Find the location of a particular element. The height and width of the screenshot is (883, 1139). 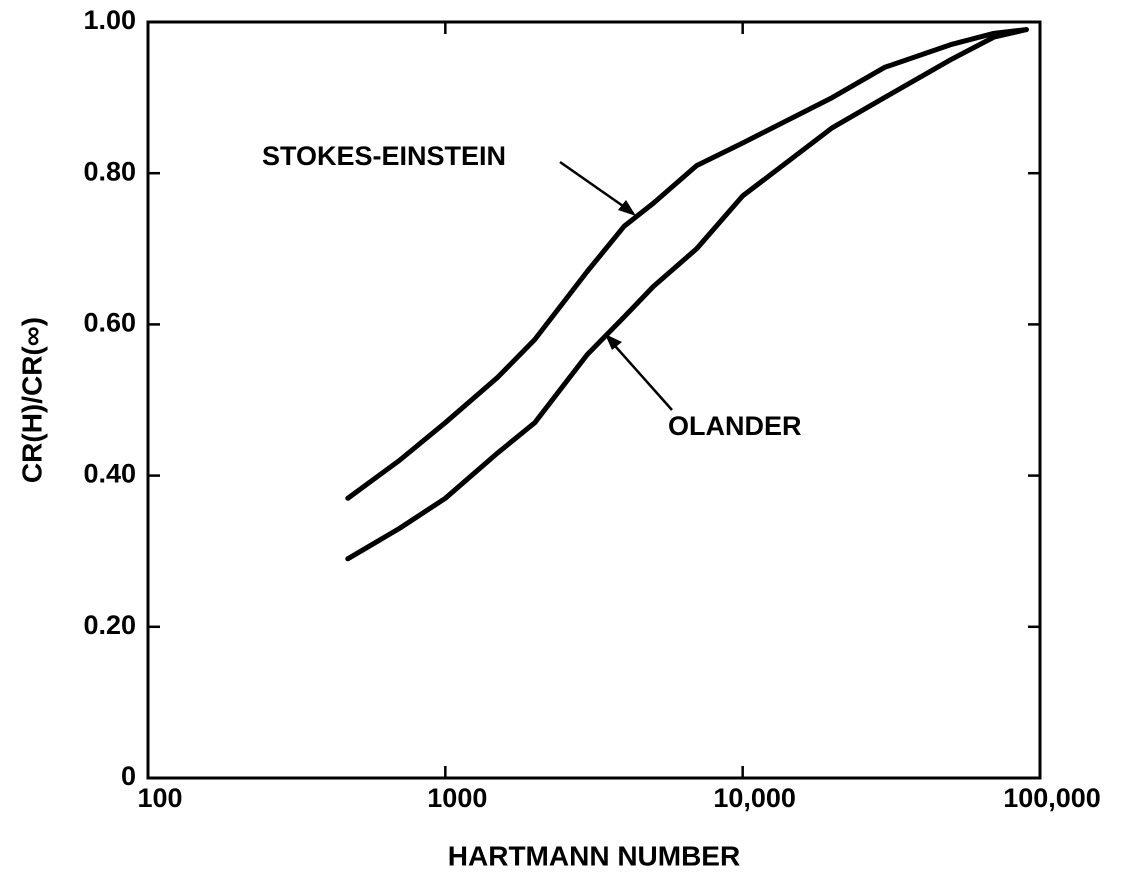

series-annotation: OLANDER is located at coordinates (735, 426).